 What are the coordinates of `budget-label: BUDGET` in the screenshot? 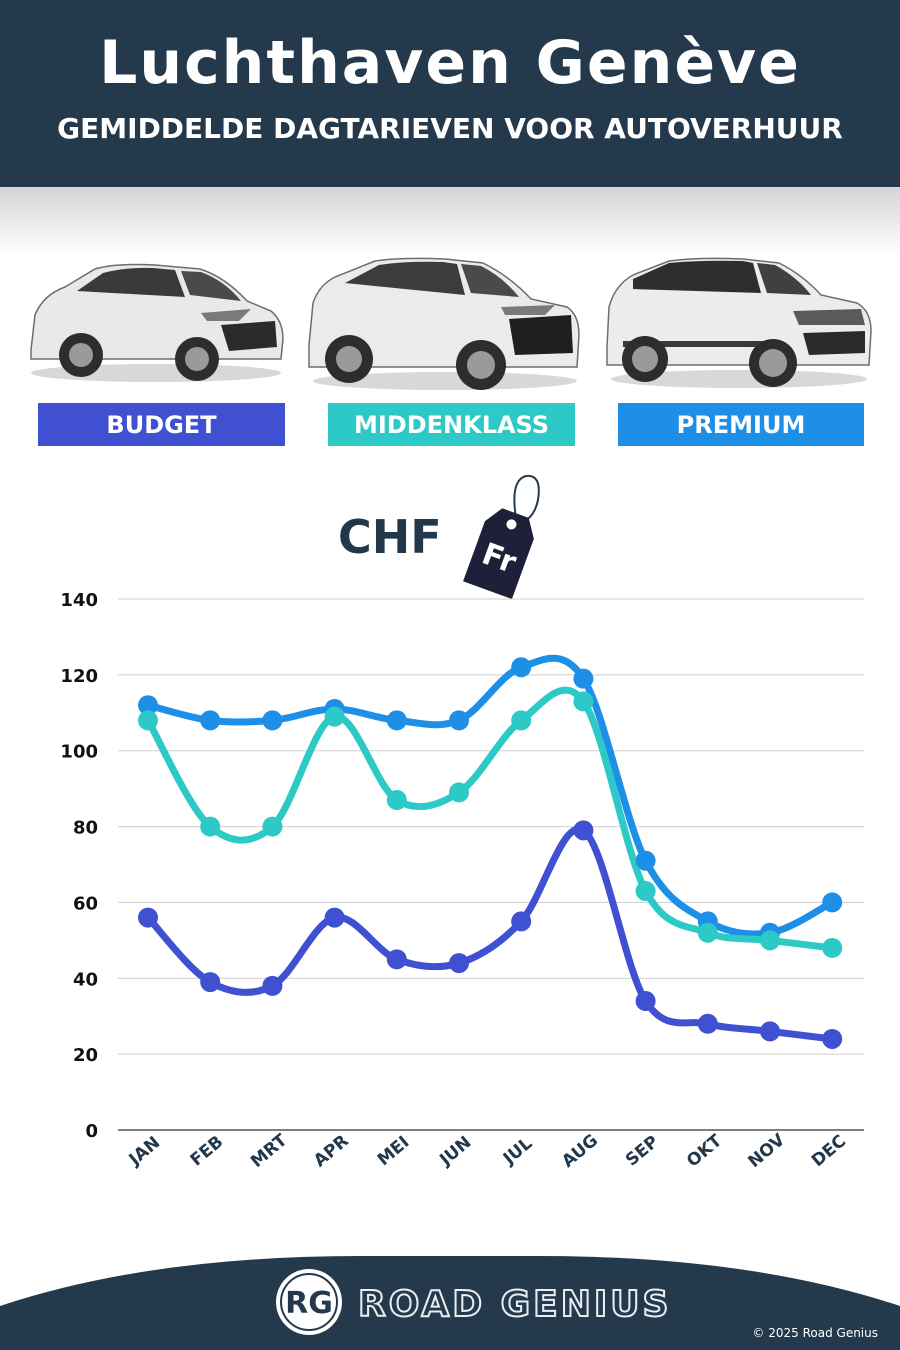 It's located at (161, 424).